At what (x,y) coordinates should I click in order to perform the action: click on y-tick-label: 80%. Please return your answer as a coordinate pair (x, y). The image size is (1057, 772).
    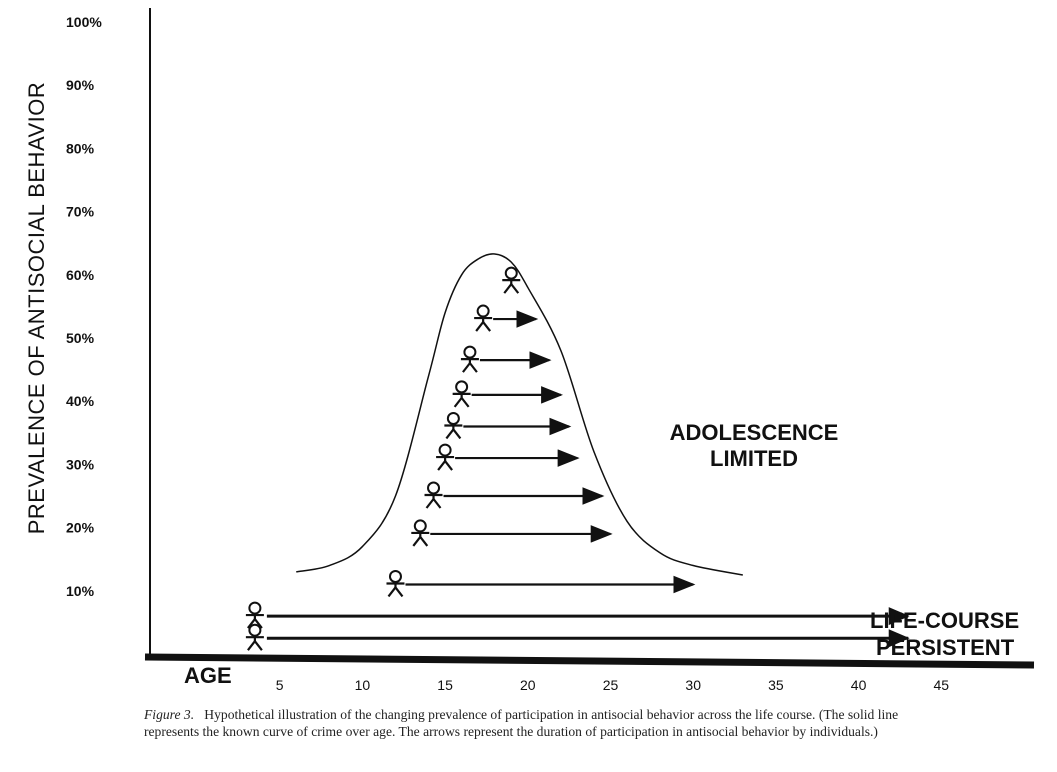
    Looking at the image, I should click on (80, 148).